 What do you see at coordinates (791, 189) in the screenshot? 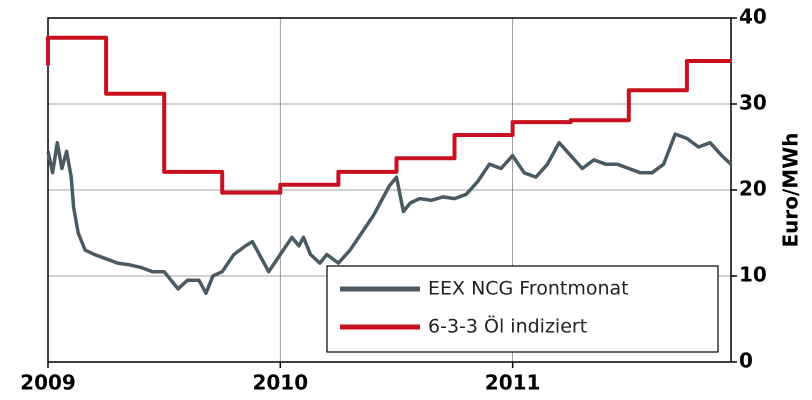
I see `y-axis-label: Euro/MWh` at bounding box center [791, 189].